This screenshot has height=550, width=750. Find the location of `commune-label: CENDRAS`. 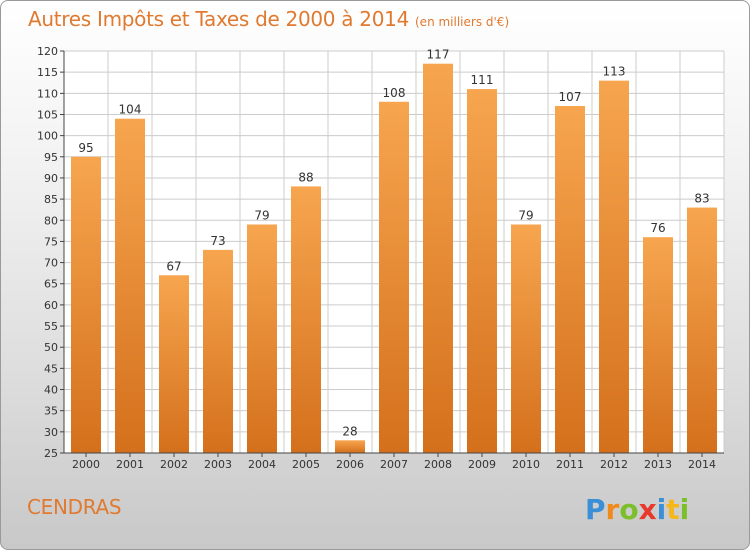

commune-label: CENDRAS is located at coordinates (74, 507).